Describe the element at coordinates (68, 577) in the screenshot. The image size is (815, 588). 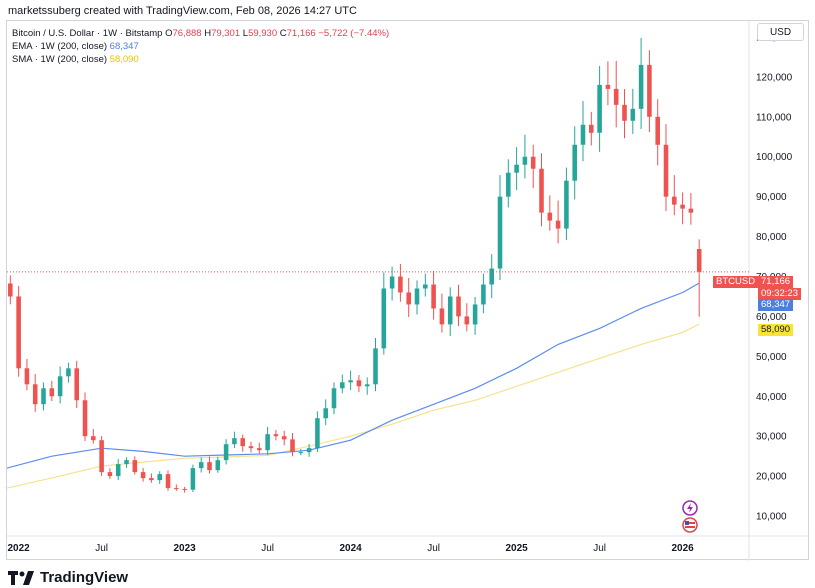
I see `footer-brand: TradingView` at that location.